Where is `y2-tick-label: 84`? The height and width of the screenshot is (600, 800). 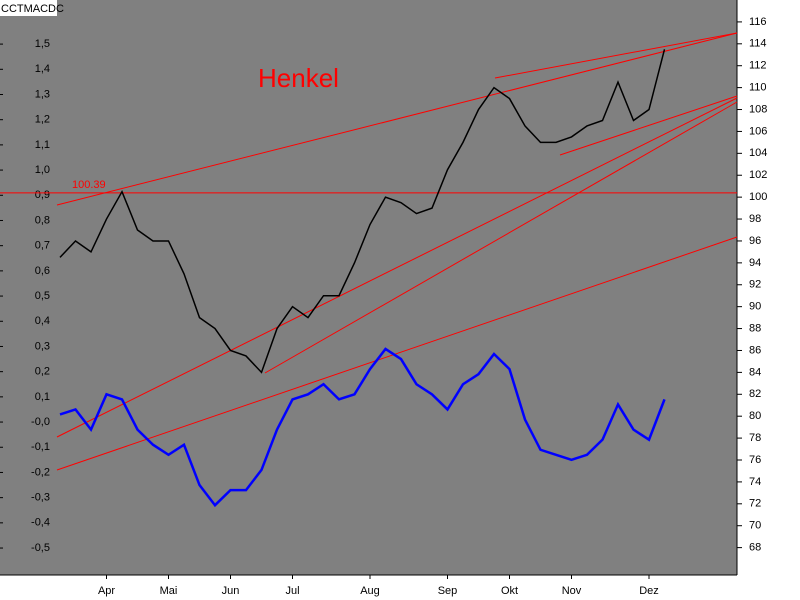
y2-tick-label: 84 is located at coordinates (755, 372).